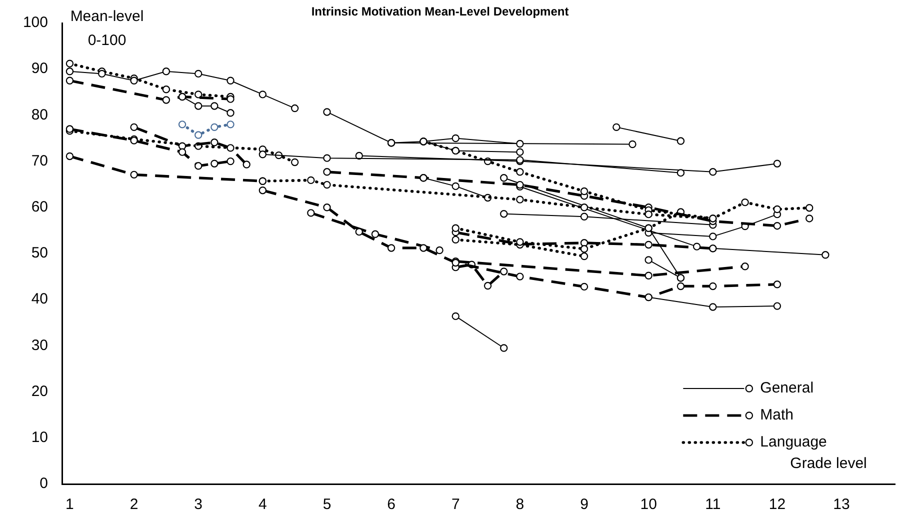 The height and width of the screenshot is (518, 900). I want to click on x-axis-title: Grade level, so click(828, 463).